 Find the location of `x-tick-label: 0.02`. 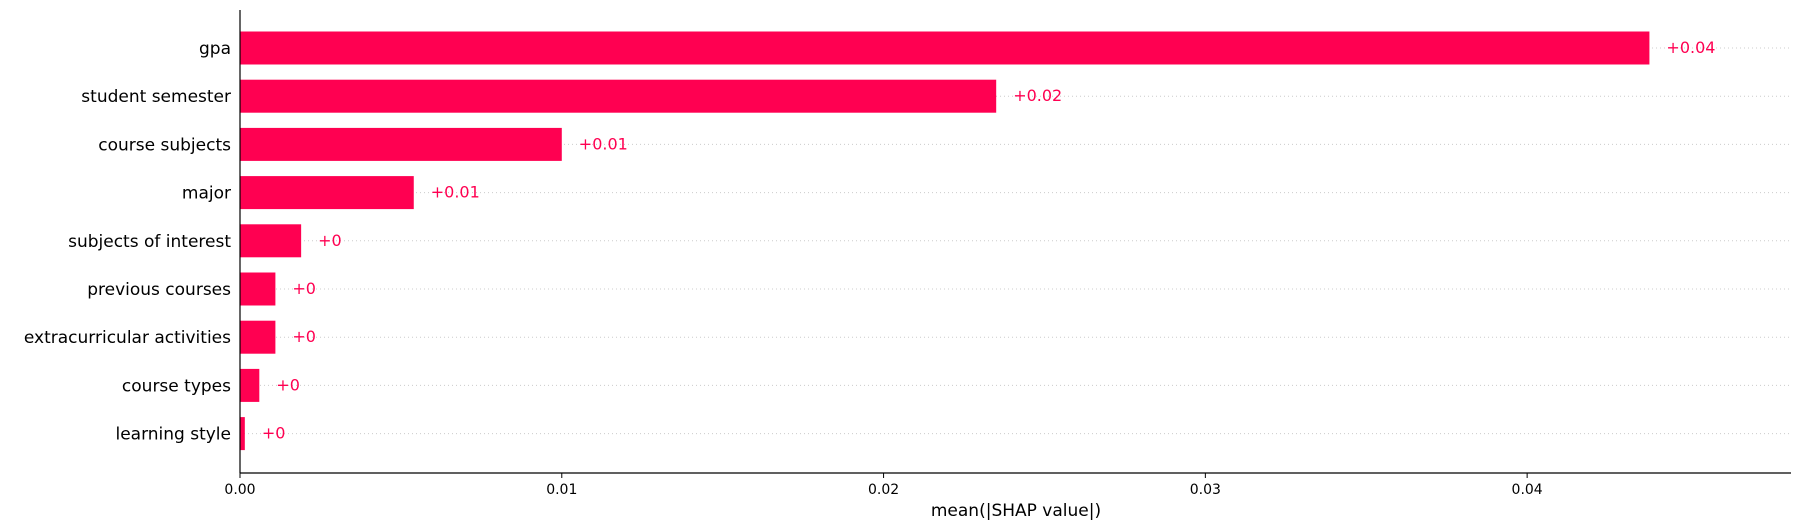

x-tick-label: 0.02 is located at coordinates (883, 490).